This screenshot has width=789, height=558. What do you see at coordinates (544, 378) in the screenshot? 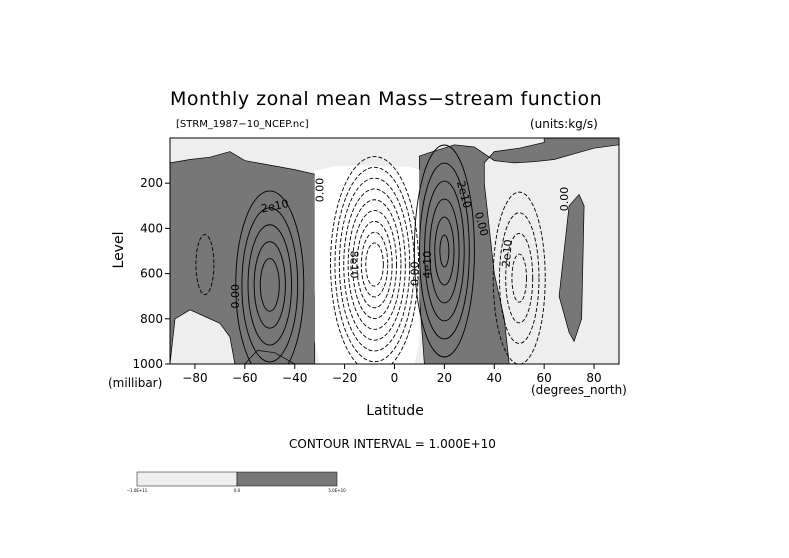
I see `x-tick-label: 60` at bounding box center [544, 378].